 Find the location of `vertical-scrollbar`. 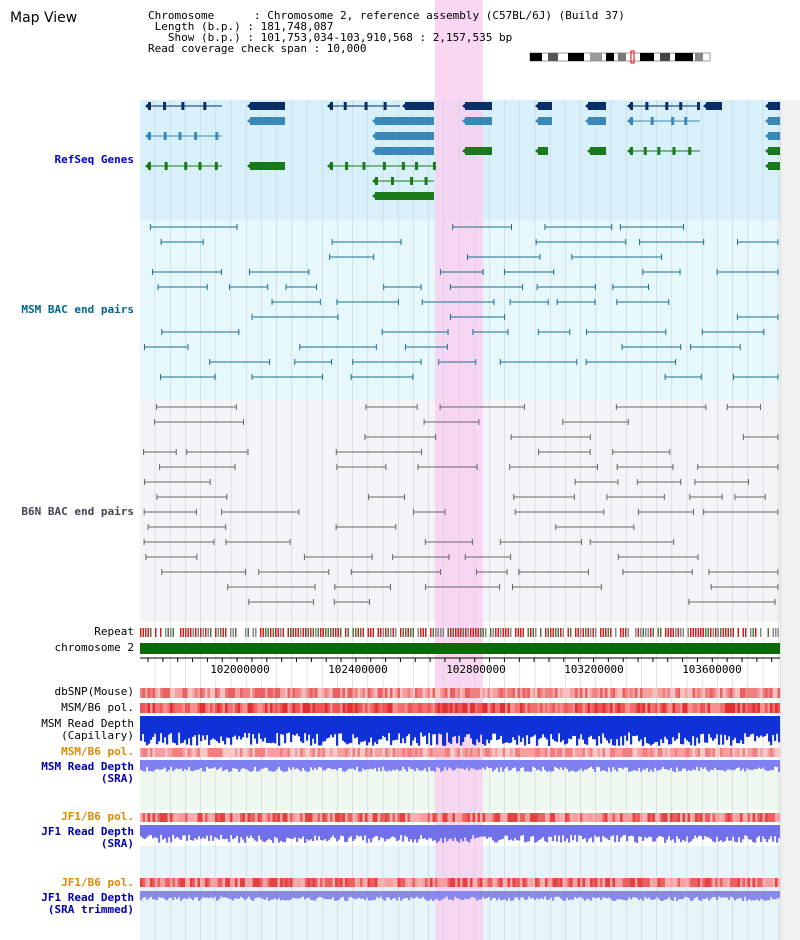

vertical-scrollbar is located at coordinates (790, 520).